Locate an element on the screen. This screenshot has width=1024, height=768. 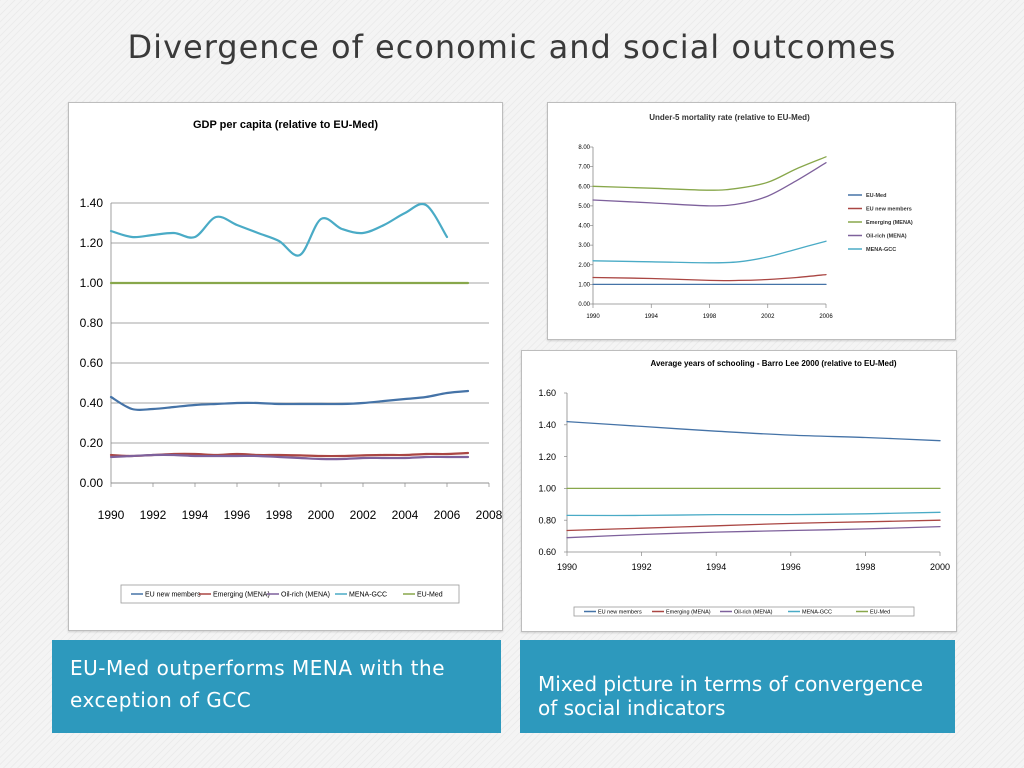
x-tick-label: 2008 is located at coordinates (489, 515).